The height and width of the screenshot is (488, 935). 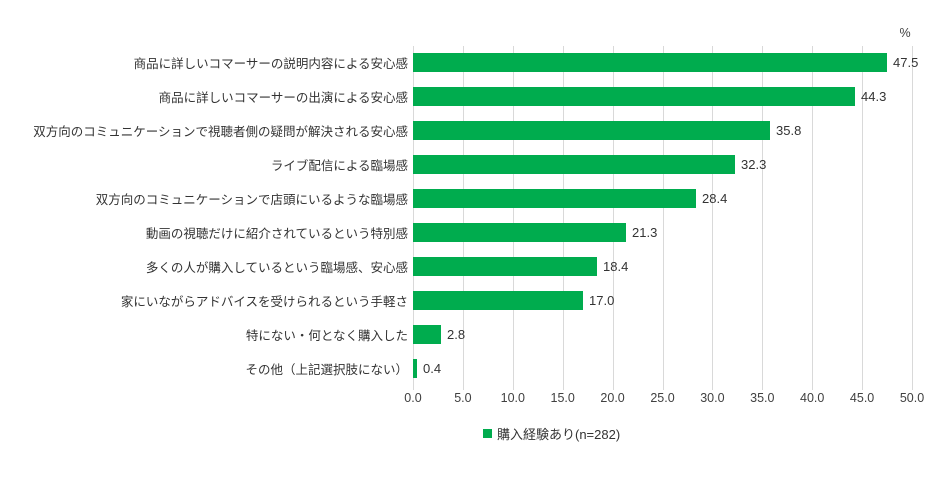 What do you see at coordinates (264, 301) in the screenshot?
I see `category-label: 家にいながらアドバイスを受けられるという手軽さ` at bounding box center [264, 301].